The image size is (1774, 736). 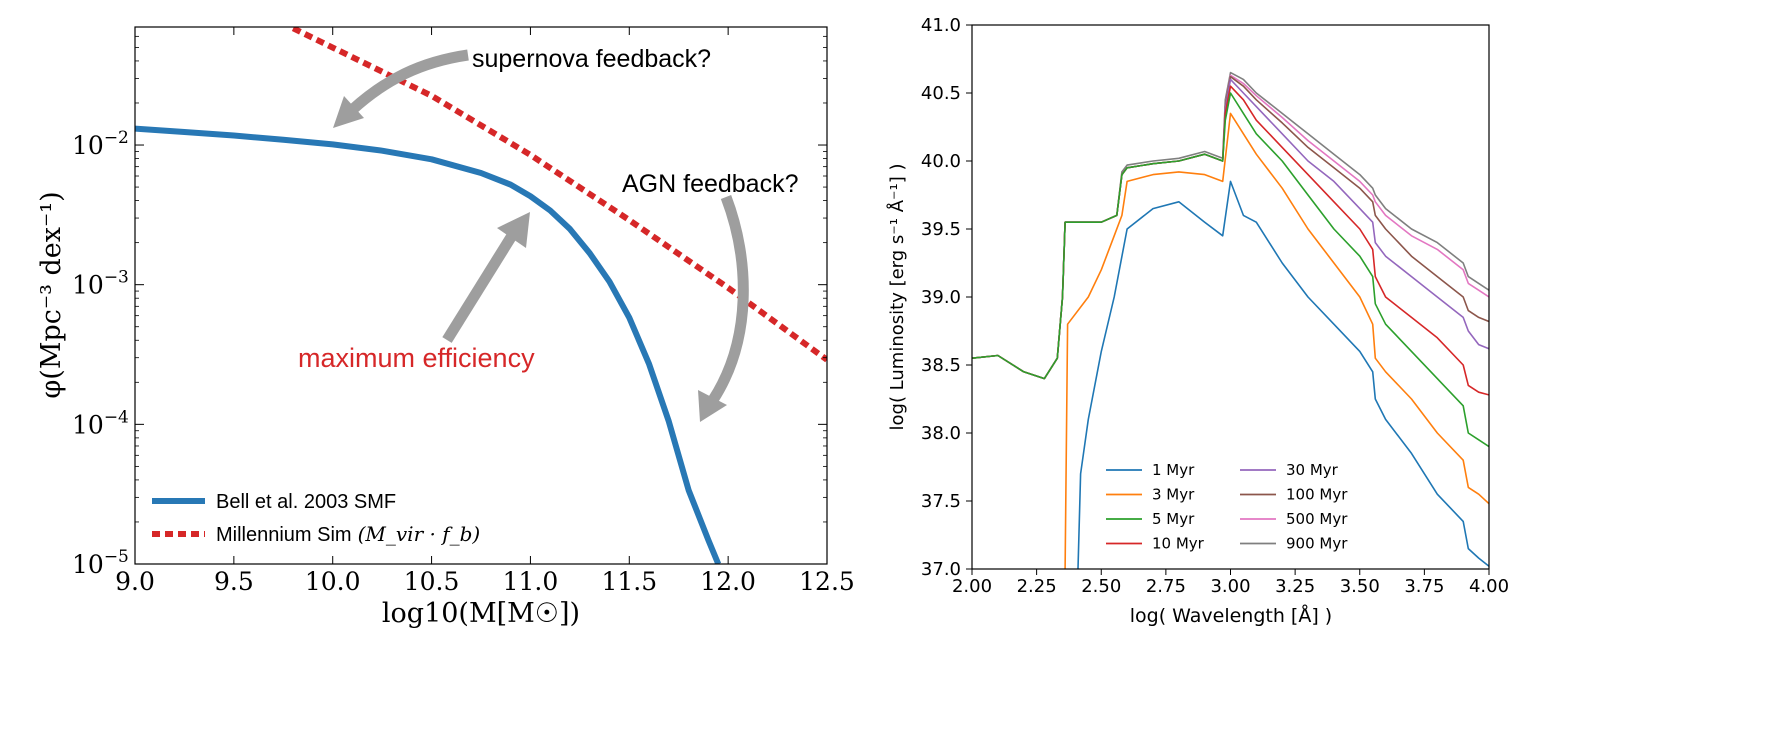 What do you see at coordinates (1489, 586) in the screenshot?
I see `right-x-tick-label-8: 4.00` at bounding box center [1489, 586].